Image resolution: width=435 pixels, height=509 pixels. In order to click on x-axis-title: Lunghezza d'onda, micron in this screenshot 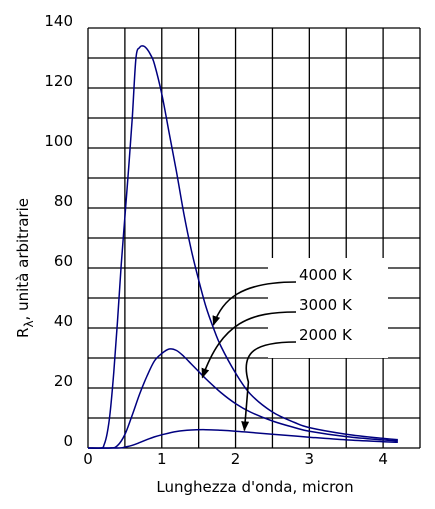, I will do `click(254, 487)`.